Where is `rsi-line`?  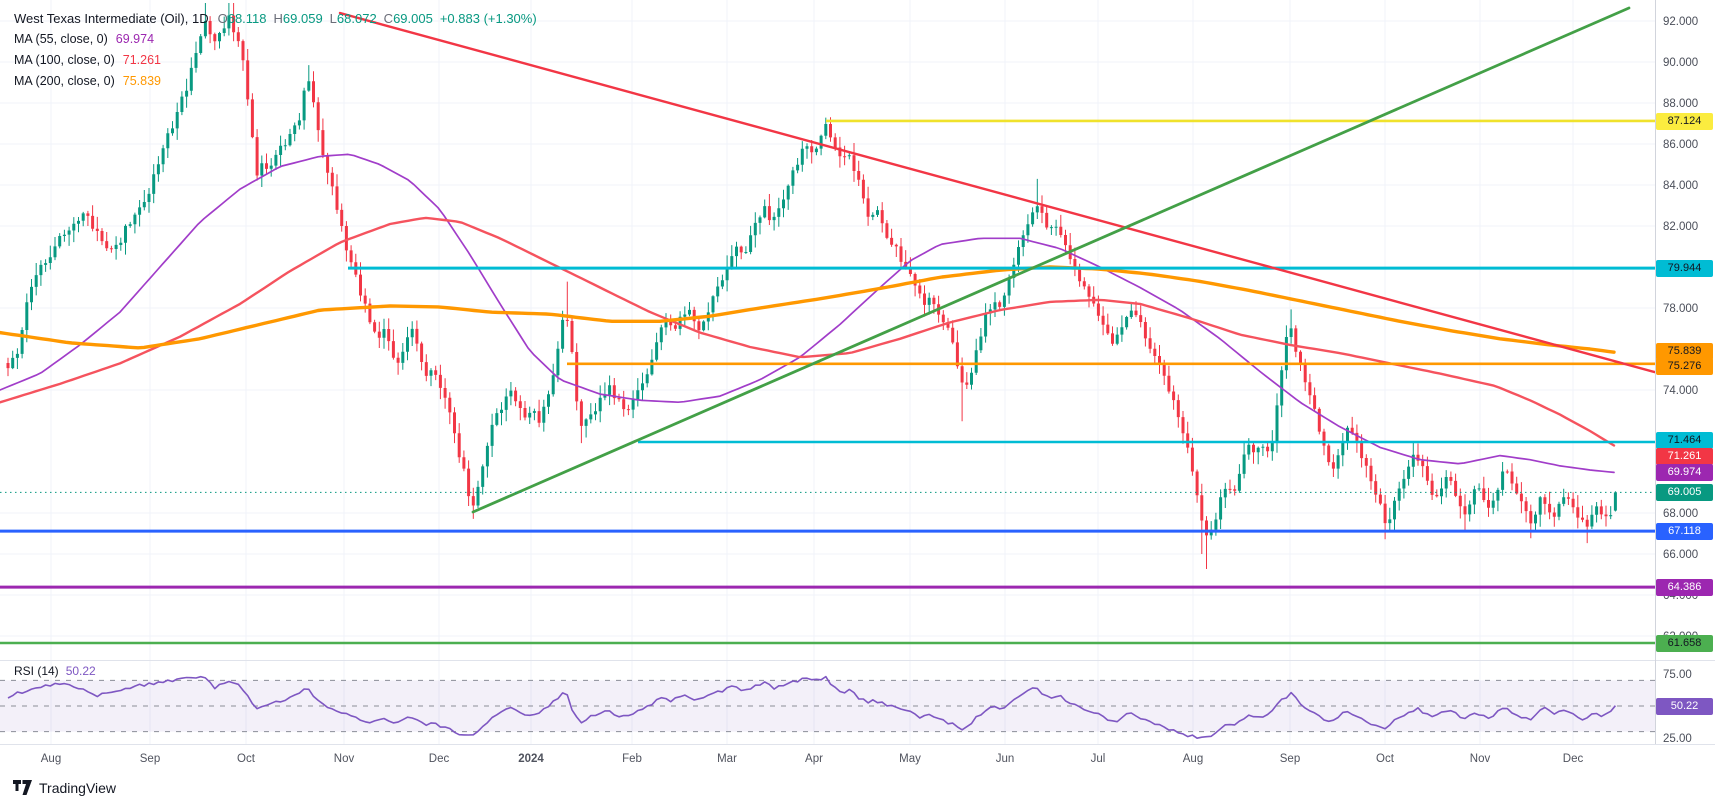
rsi-line is located at coordinates (812, 707).